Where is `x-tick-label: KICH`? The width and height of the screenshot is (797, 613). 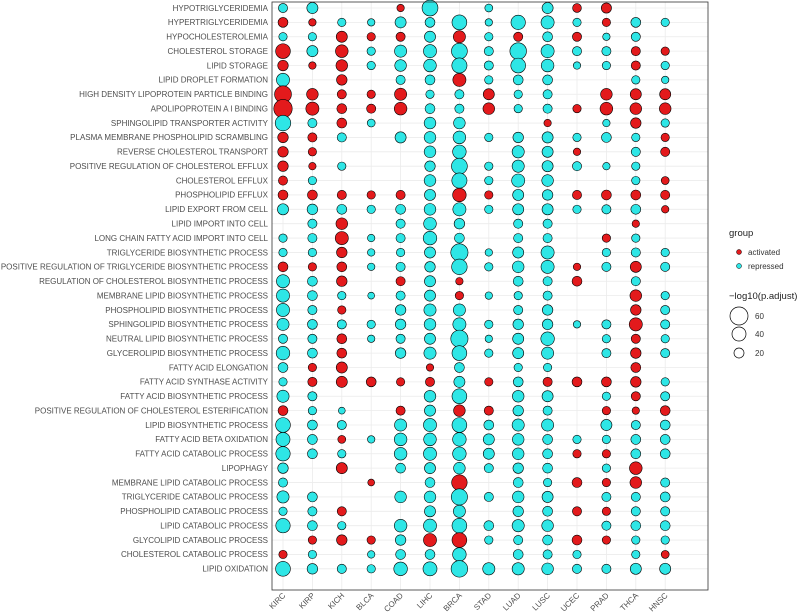
x-tick-label: KICH is located at coordinates (336, 601).